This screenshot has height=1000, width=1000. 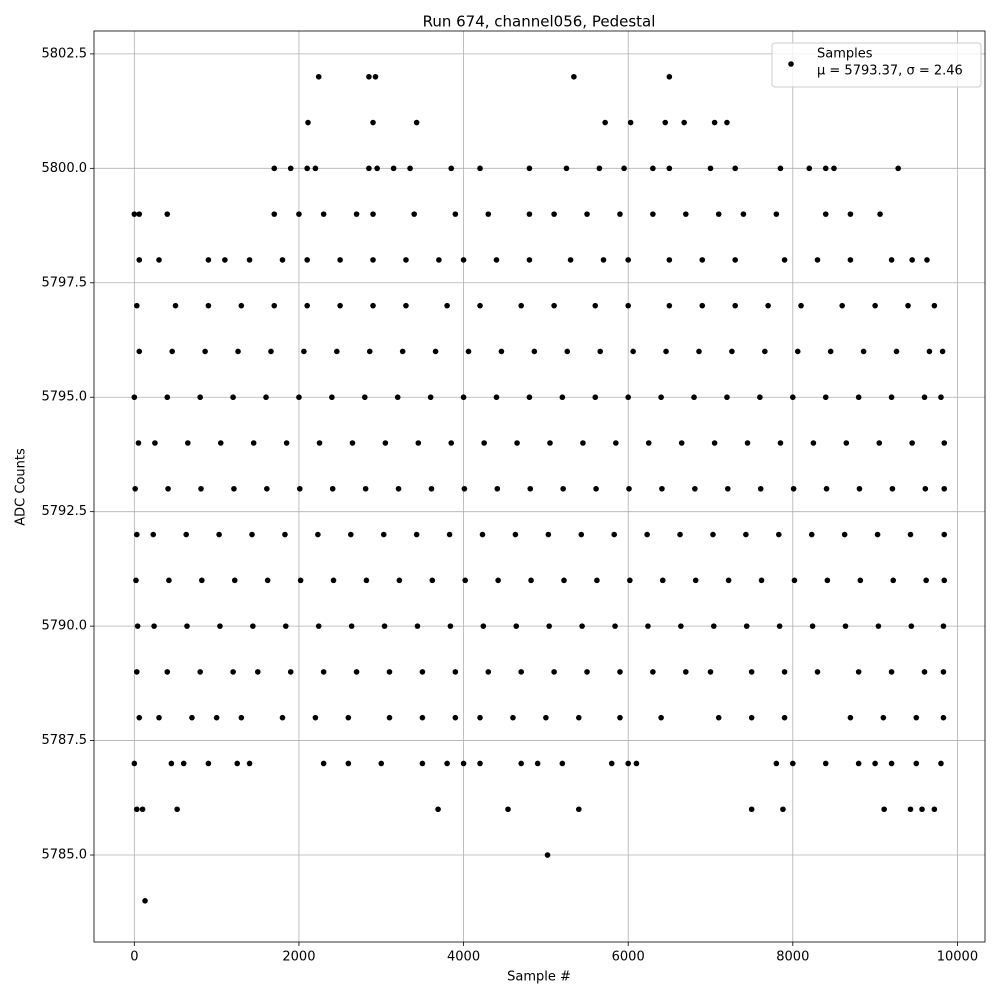 What do you see at coordinates (134, 957) in the screenshot?
I see `x-tick-label: 0` at bounding box center [134, 957].